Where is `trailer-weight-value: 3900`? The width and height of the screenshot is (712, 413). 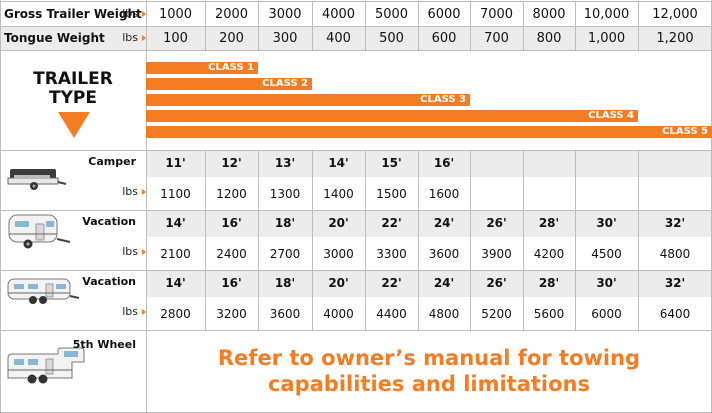
trailer-weight-value: 3900 is located at coordinates (496, 254).